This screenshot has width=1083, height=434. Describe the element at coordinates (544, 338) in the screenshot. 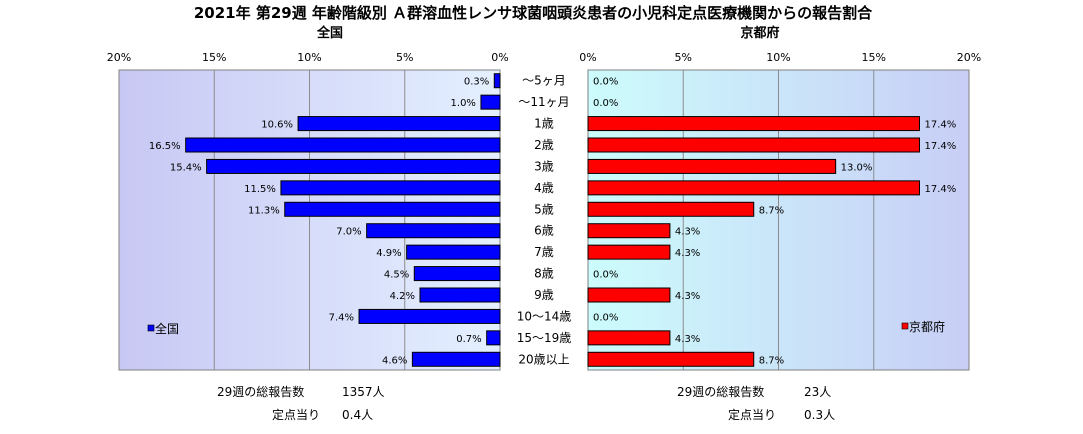

I see `category-label: 15～19歳` at that location.